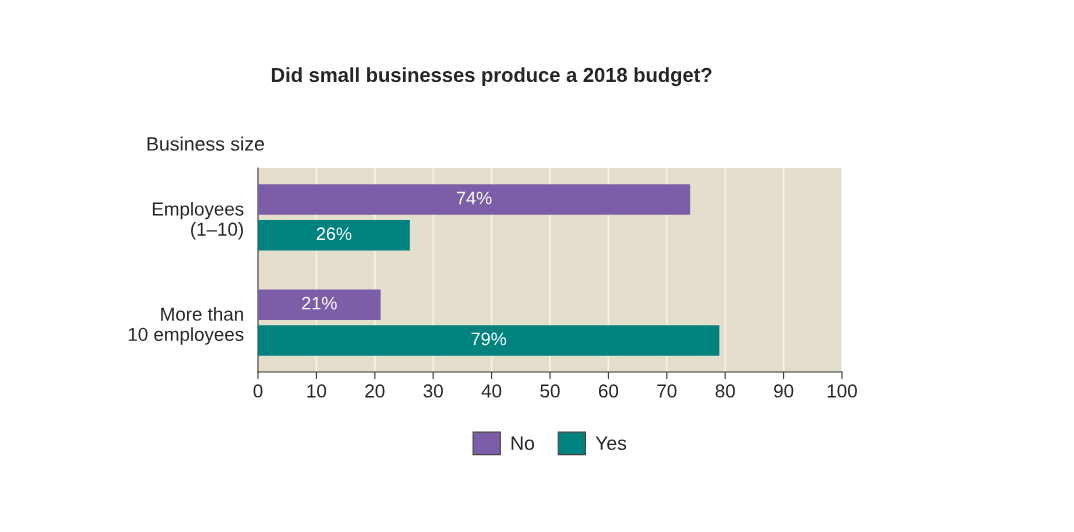  What do you see at coordinates (491, 391) in the screenshot?
I see `x-tick-label: 40` at bounding box center [491, 391].